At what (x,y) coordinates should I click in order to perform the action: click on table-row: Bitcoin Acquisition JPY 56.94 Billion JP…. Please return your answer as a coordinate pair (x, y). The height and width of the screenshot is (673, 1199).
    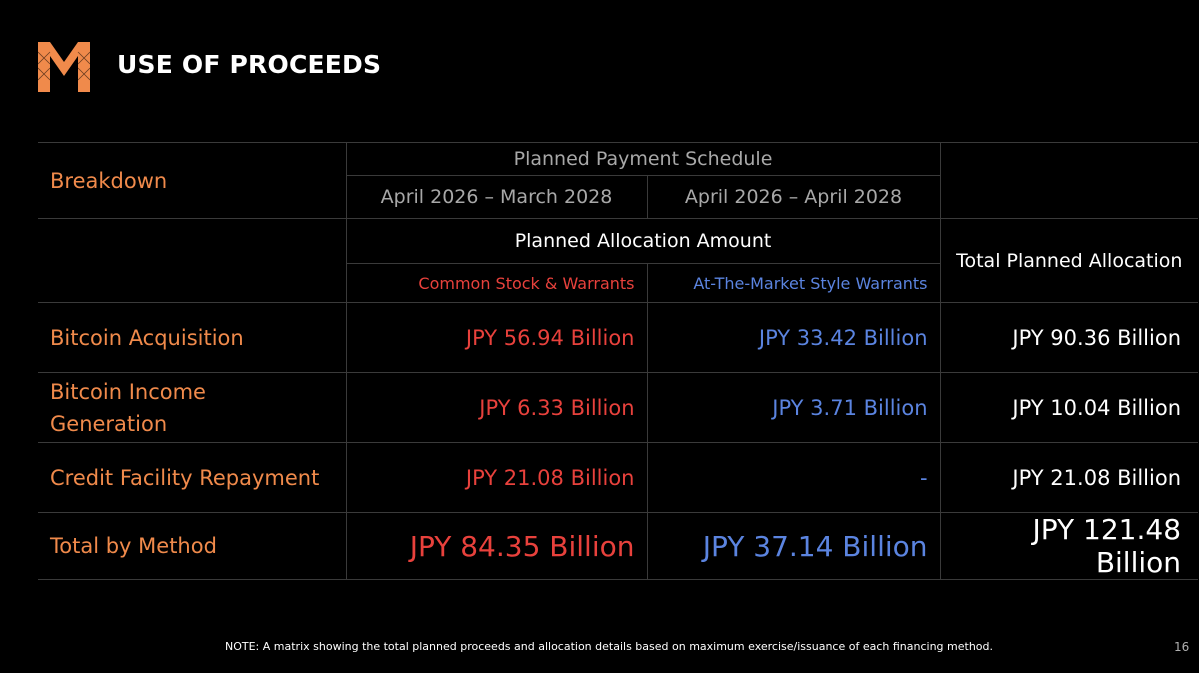
    Looking at the image, I should click on (618, 337).